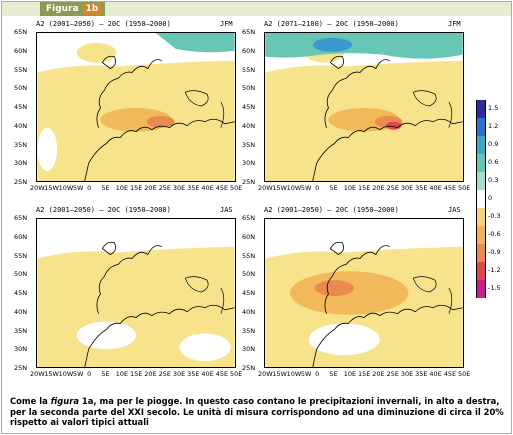 The image size is (513, 435). Describe the element at coordinates (226, 24) in the screenshot. I see `panel-season: JFM` at that location.